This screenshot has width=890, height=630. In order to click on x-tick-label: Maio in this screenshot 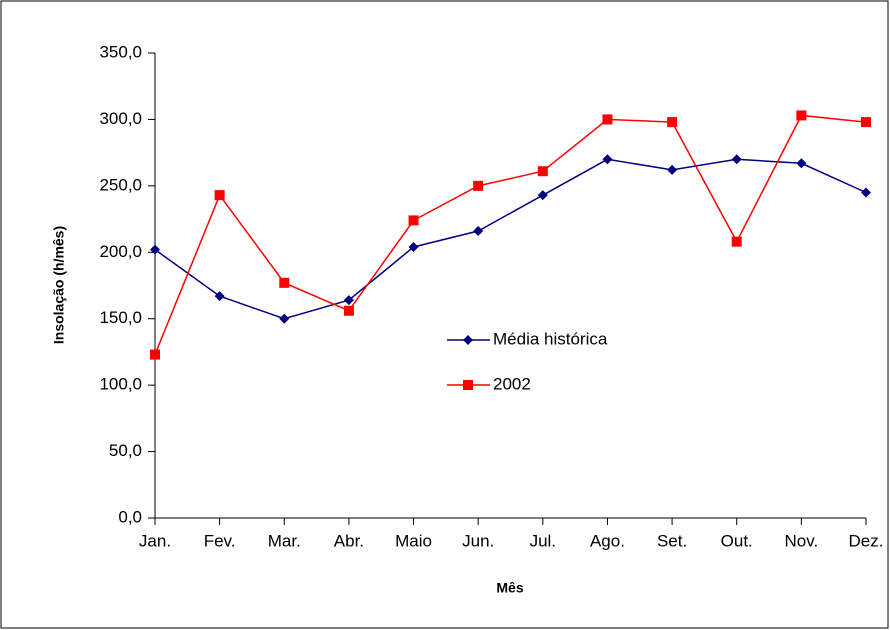, I will do `click(413, 540)`.